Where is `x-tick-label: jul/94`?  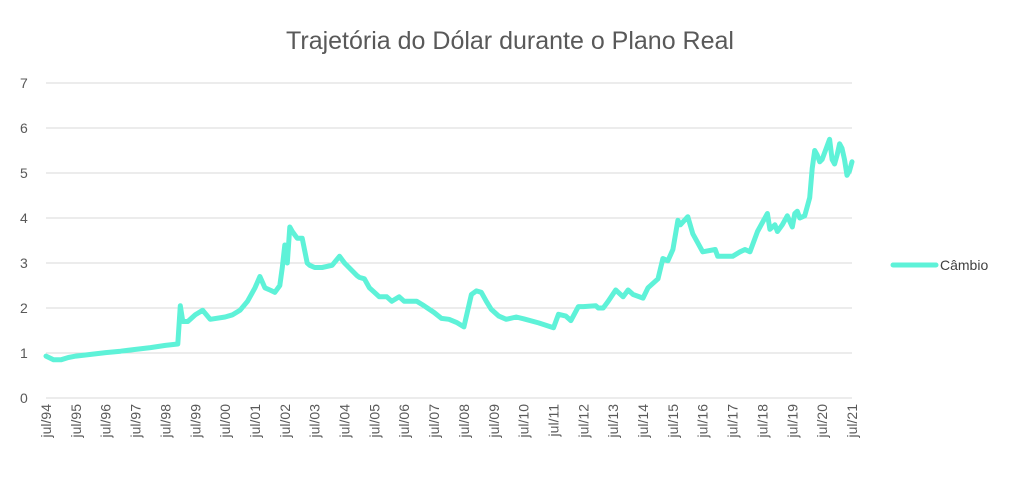 x-tick-label: jul/94 is located at coordinates (46, 421).